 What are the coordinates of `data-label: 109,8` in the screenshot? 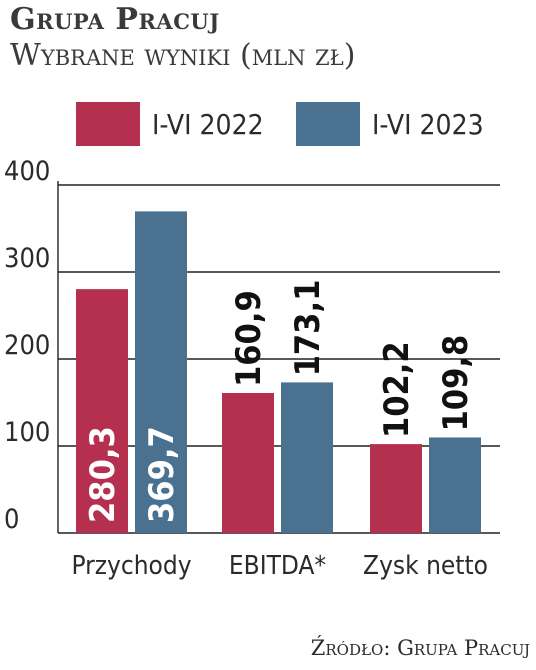 It's located at (456, 383).